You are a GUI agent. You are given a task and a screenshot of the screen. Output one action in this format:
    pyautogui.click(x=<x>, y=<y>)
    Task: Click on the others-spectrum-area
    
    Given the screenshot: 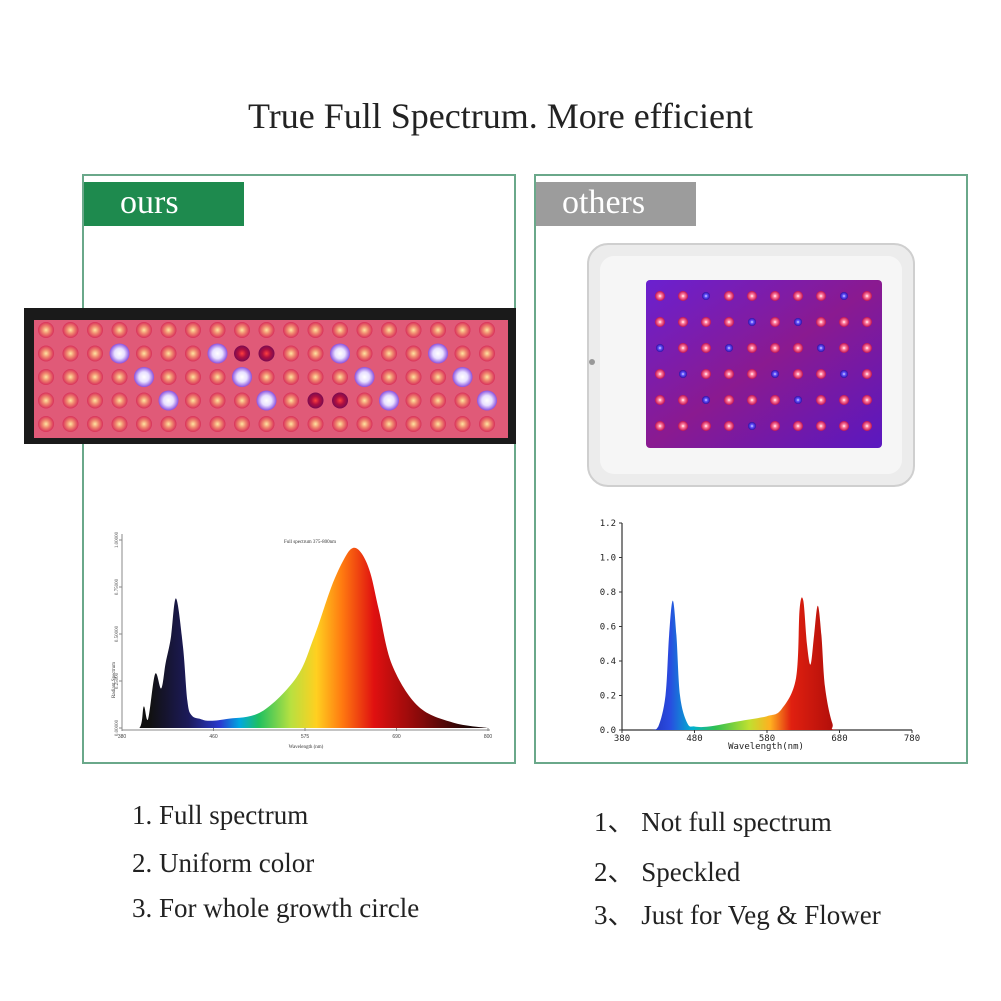 What is the action you would take?
    pyautogui.click(x=767, y=663)
    